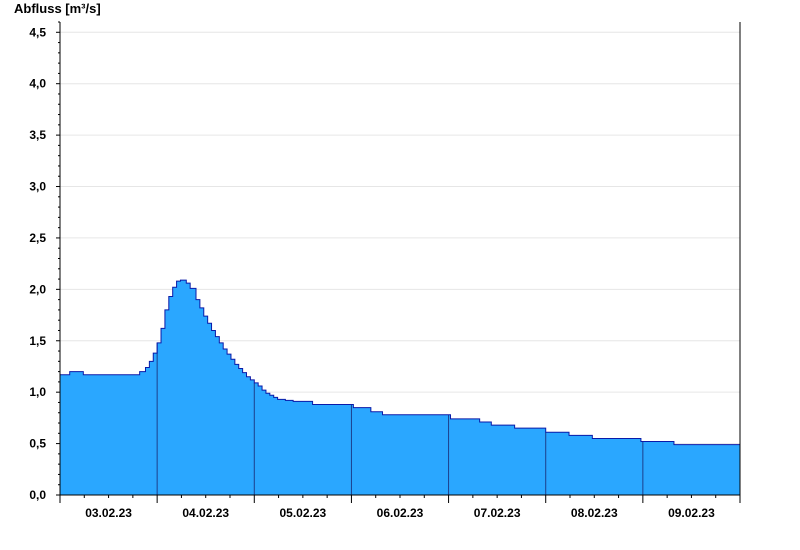 The image size is (800, 550). I want to click on y-tick-label: 0,5, so click(37, 444).